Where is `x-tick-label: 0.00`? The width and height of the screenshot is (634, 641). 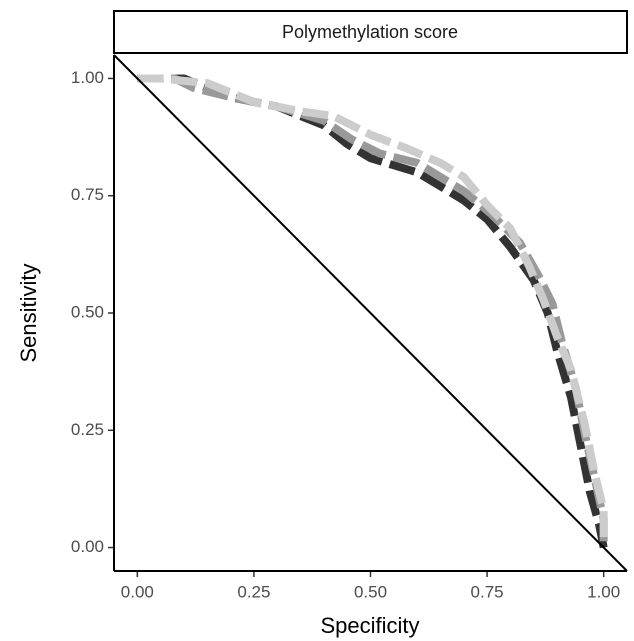
x-tick-label: 0.00 is located at coordinates (137, 591).